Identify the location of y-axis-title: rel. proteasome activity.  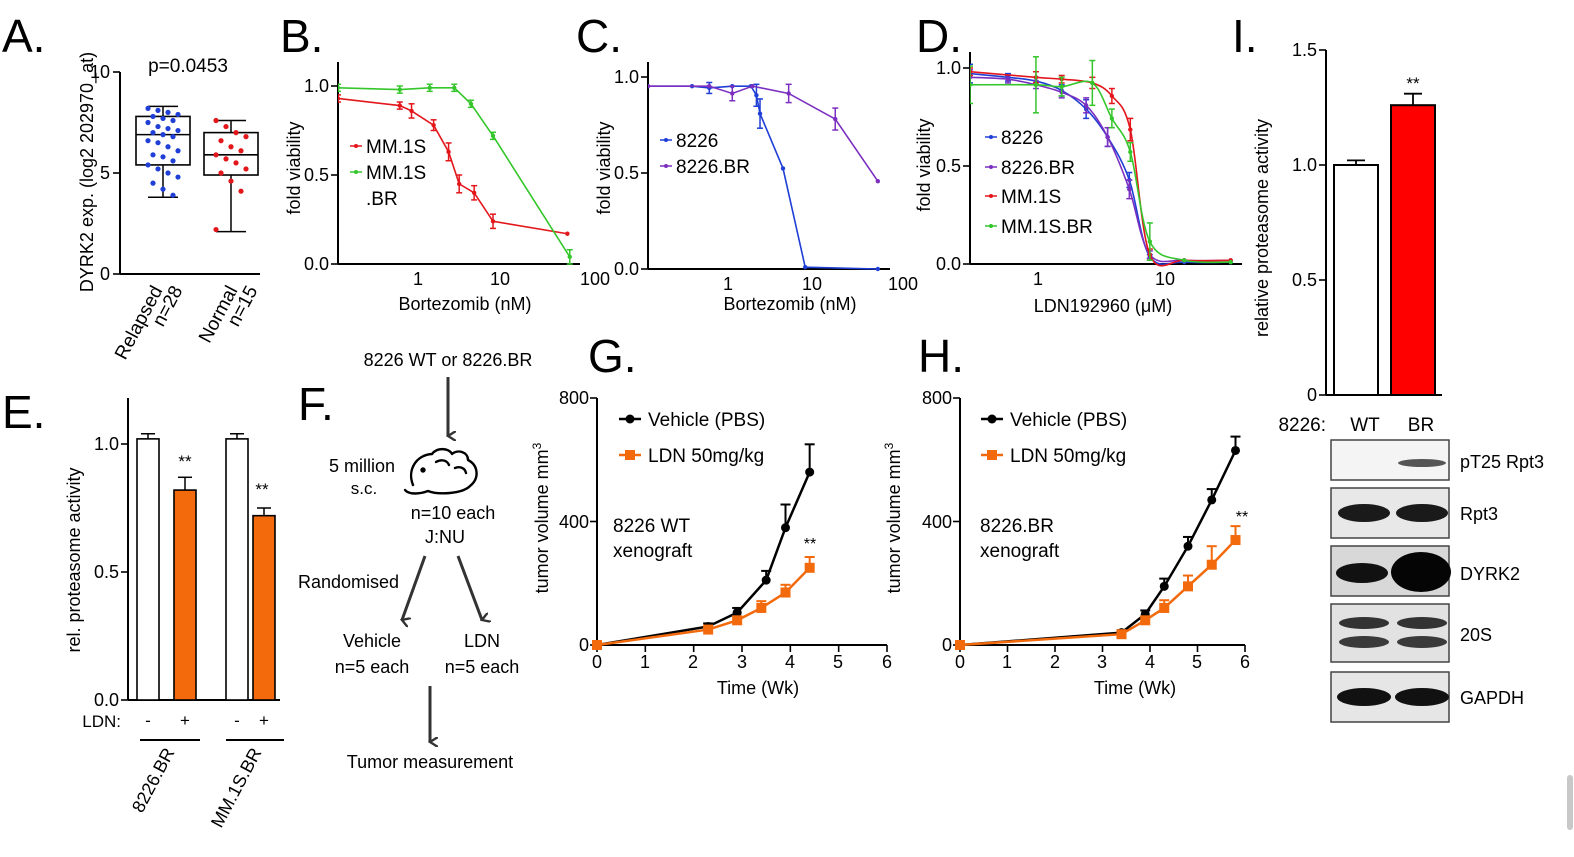
(74, 559).